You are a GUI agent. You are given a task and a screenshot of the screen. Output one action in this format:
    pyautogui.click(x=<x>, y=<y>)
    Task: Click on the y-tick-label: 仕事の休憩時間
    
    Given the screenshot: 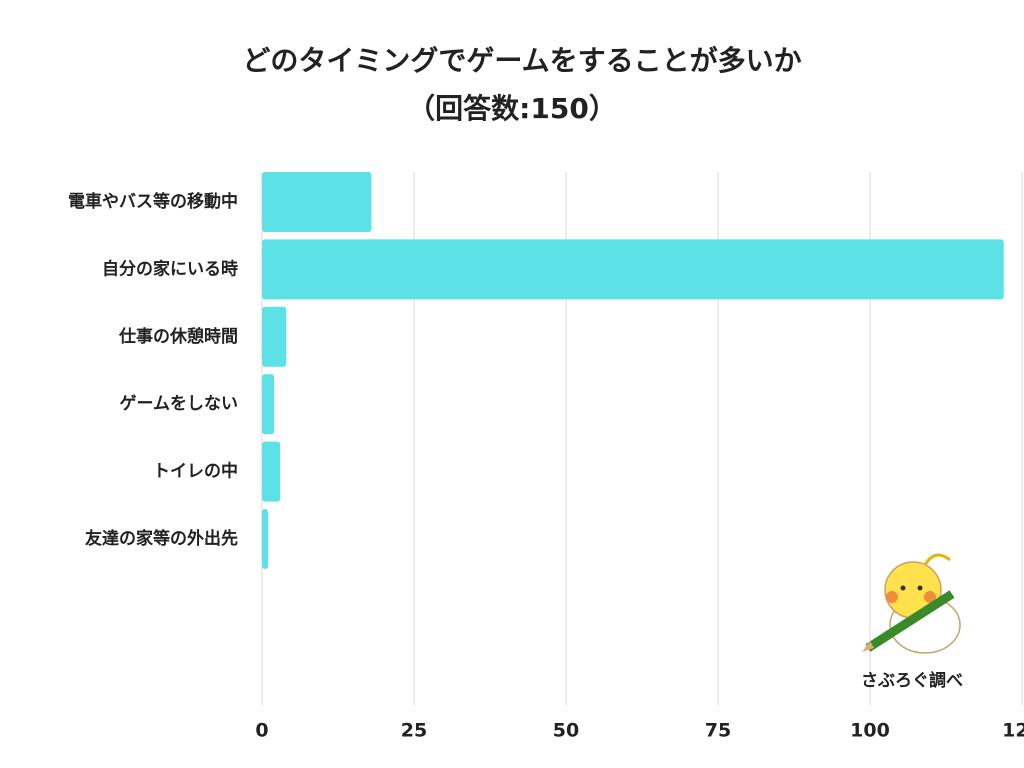 What is the action you would take?
    pyautogui.click(x=178, y=336)
    